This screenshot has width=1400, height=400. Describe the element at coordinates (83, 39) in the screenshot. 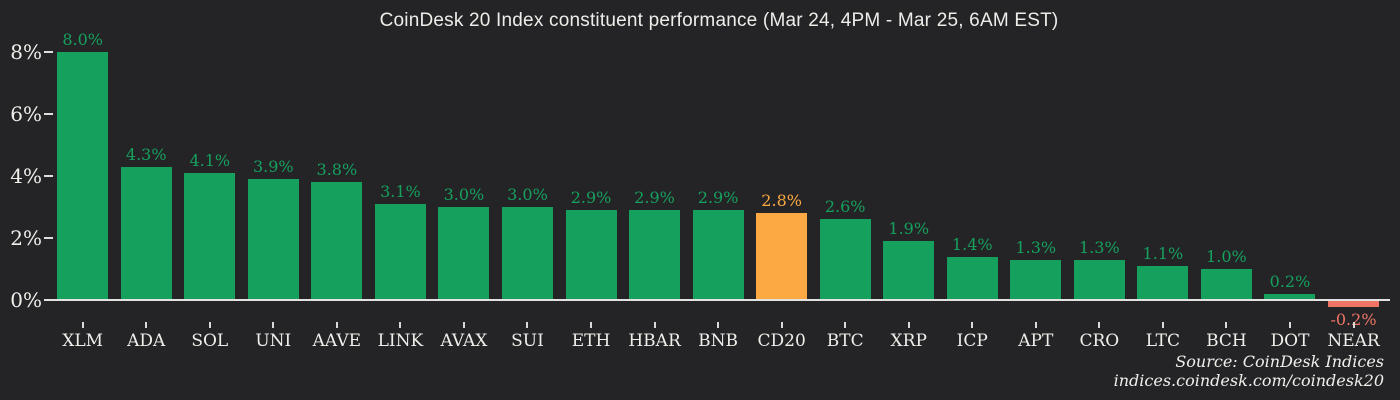

I see `bar-value-label: 8.0%` at that location.